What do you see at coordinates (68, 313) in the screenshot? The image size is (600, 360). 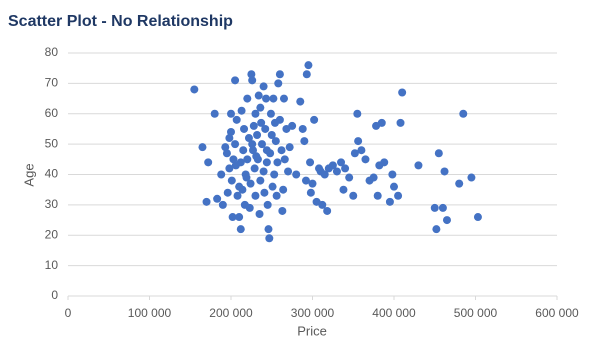 I see `x-tick-label: 0` at bounding box center [68, 313].